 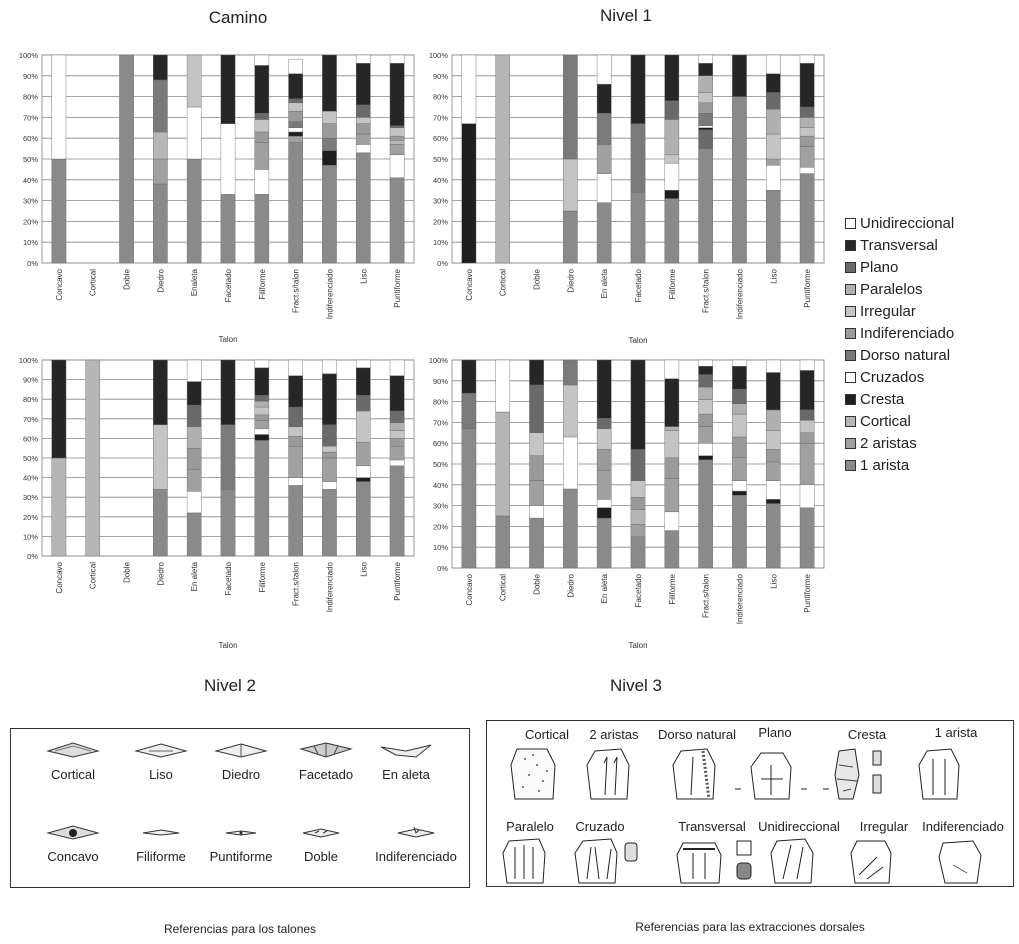 What do you see at coordinates (442, 568) in the screenshot?
I see `y-tick-label: 0%` at bounding box center [442, 568].